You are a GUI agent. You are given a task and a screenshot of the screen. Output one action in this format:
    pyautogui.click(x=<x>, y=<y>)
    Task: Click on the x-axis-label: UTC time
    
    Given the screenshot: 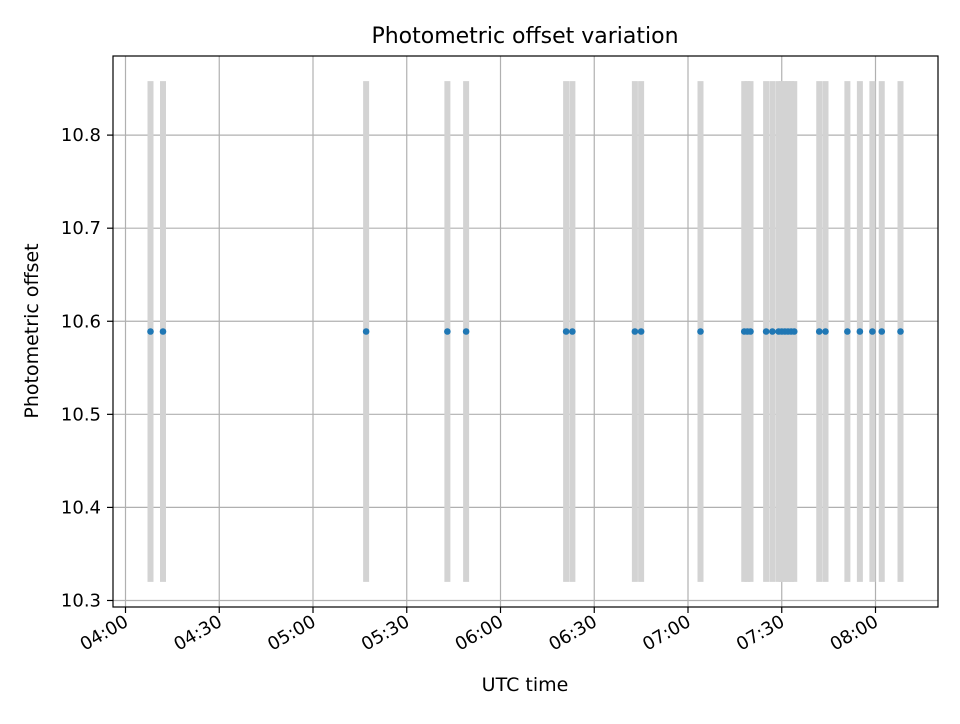 What is the action you would take?
    pyautogui.click(x=525, y=685)
    